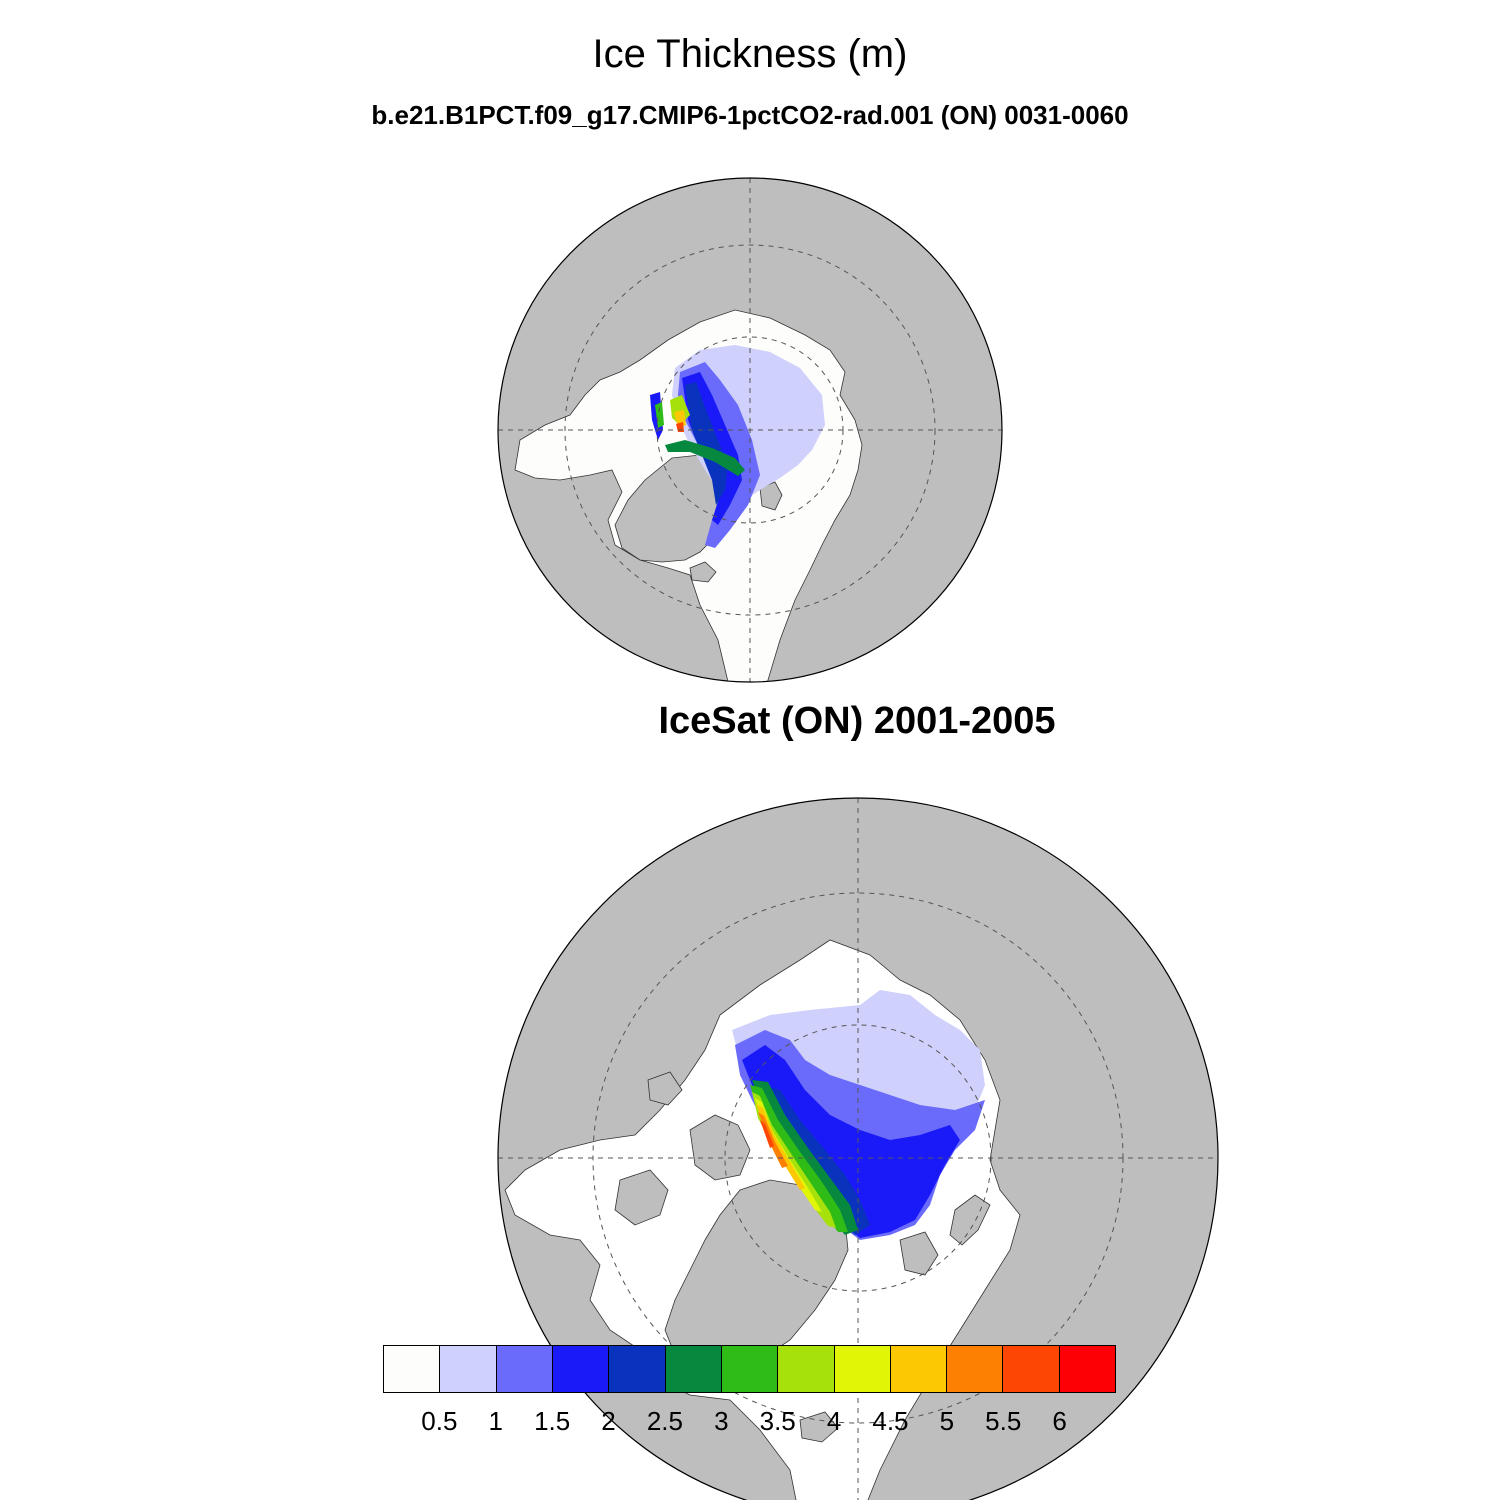  I want to click on map2-ice-1.5-2, so click(851, 1141).